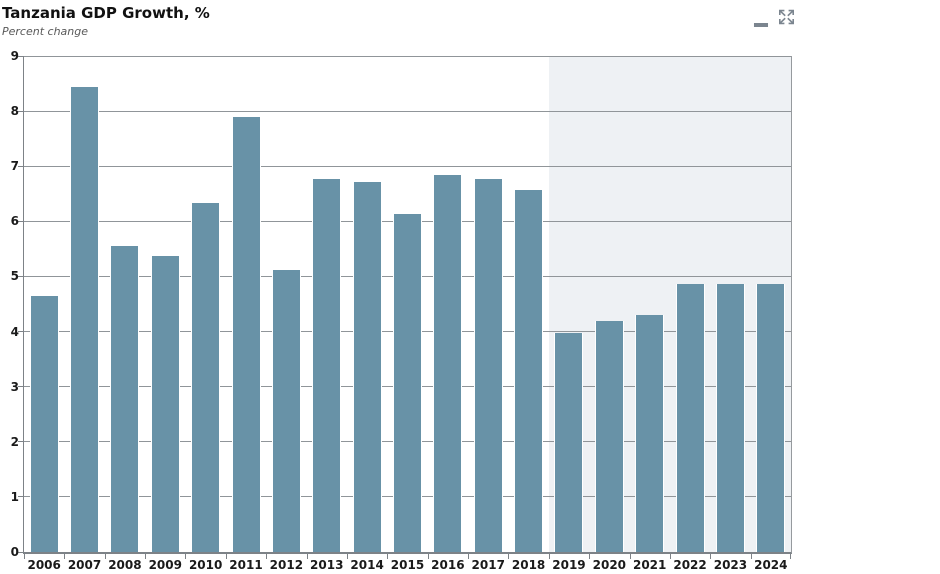  Describe the element at coordinates (14, 552) in the screenshot. I see `y-axis-label: 0` at that location.